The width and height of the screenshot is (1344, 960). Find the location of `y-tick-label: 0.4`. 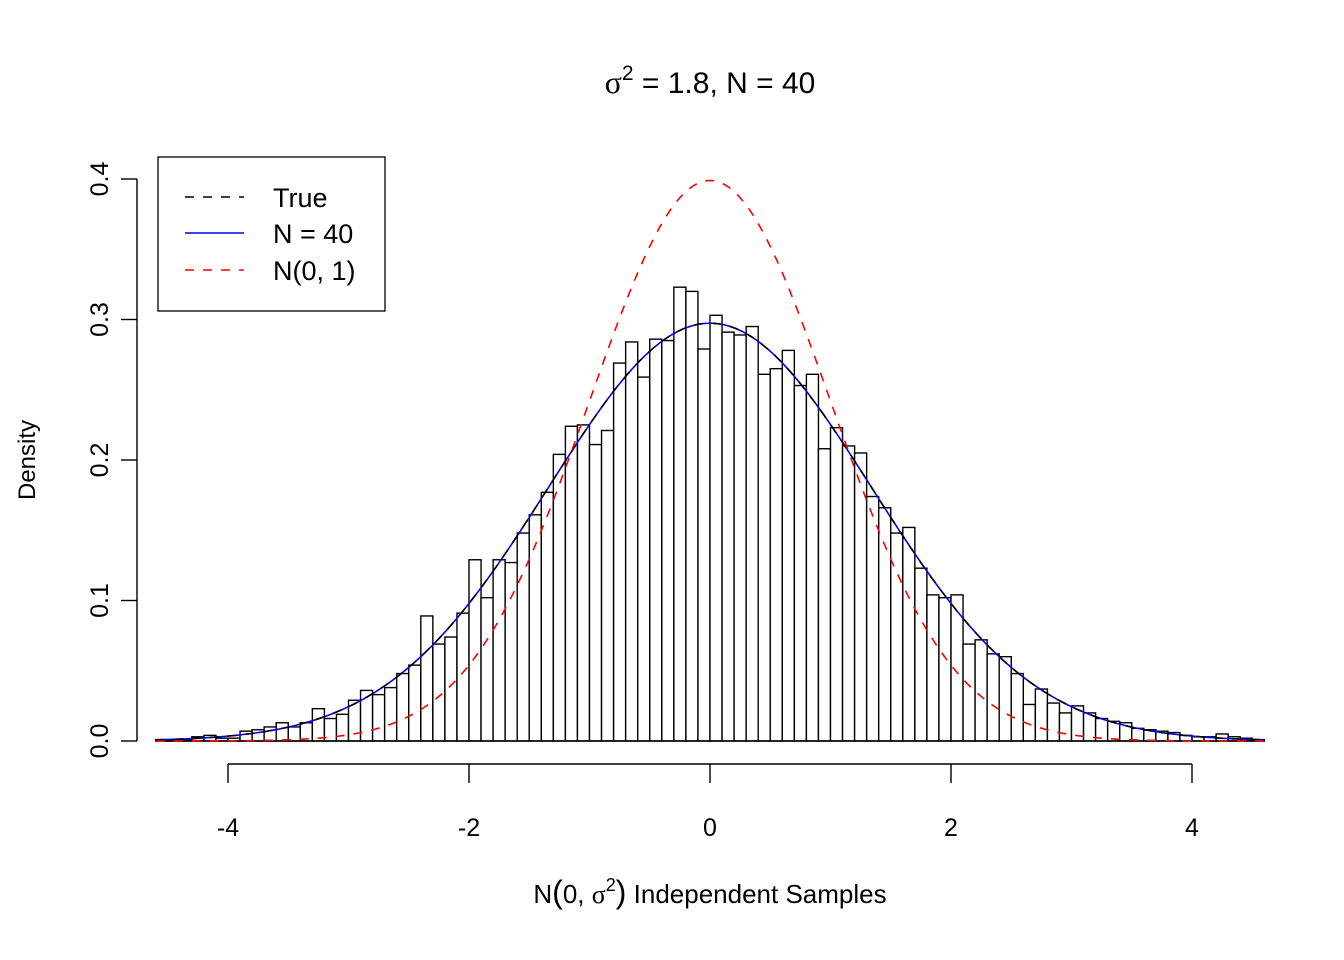

y-tick-label: 0.4 is located at coordinates (100, 179).